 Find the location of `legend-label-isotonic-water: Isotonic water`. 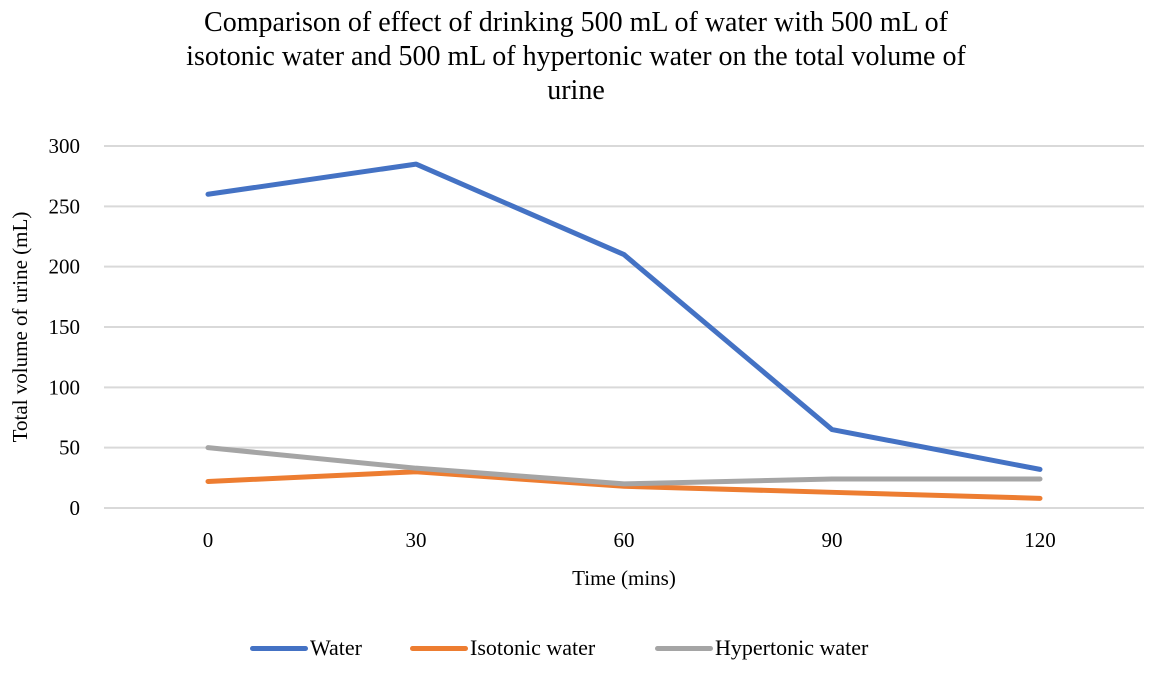

legend-label-isotonic-water: Isotonic water is located at coordinates (533, 647).